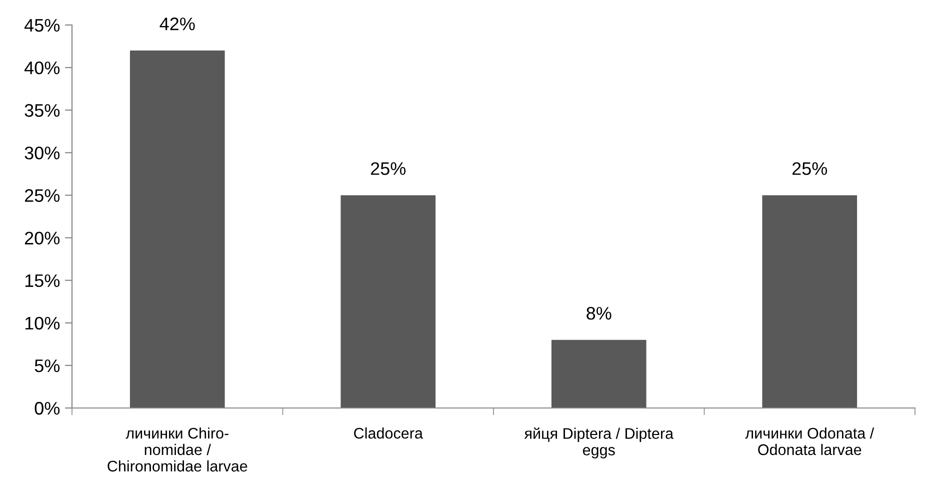 The height and width of the screenshot is (495, 935). I want to click on y-tick-label: 15%, so click(42, 281).